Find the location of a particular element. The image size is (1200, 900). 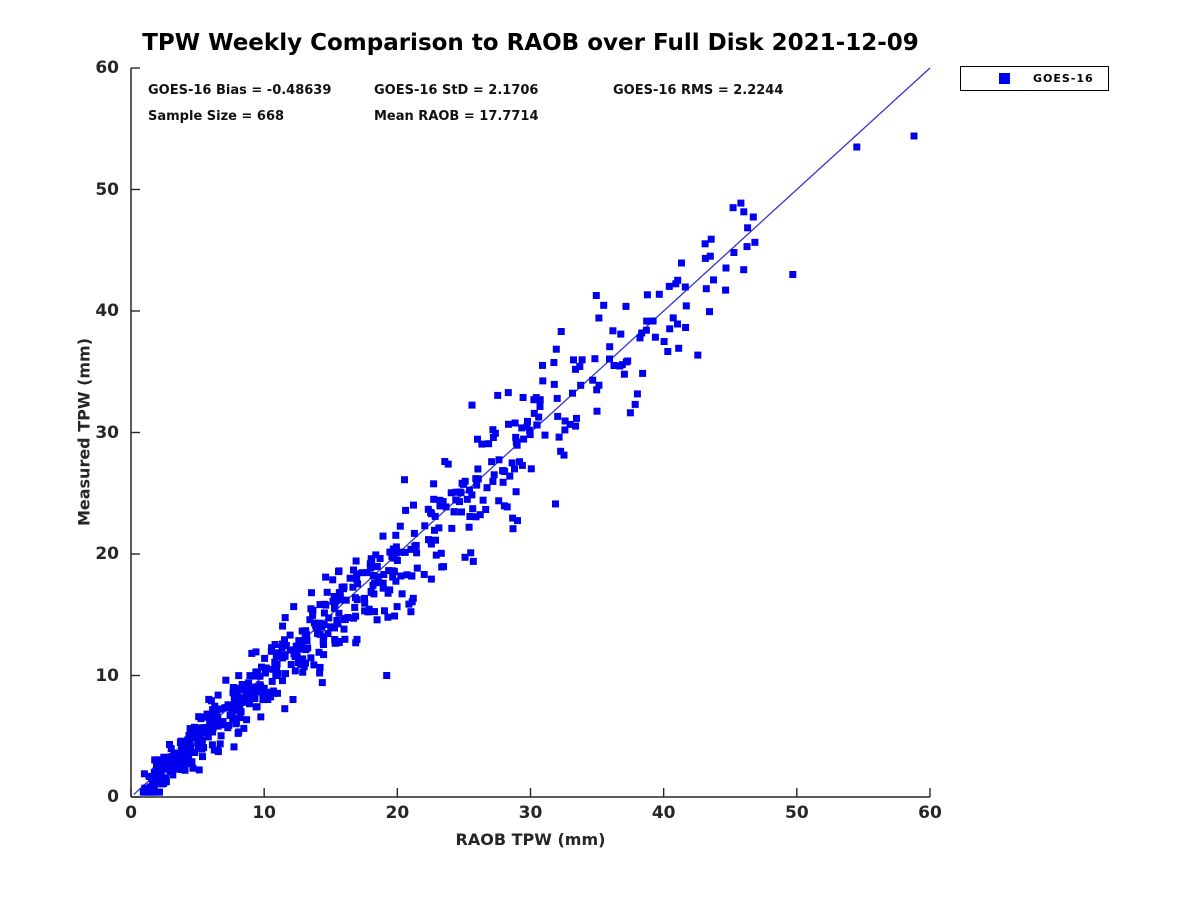

x-tick-label: 40 is located at coordinates (663, 813).